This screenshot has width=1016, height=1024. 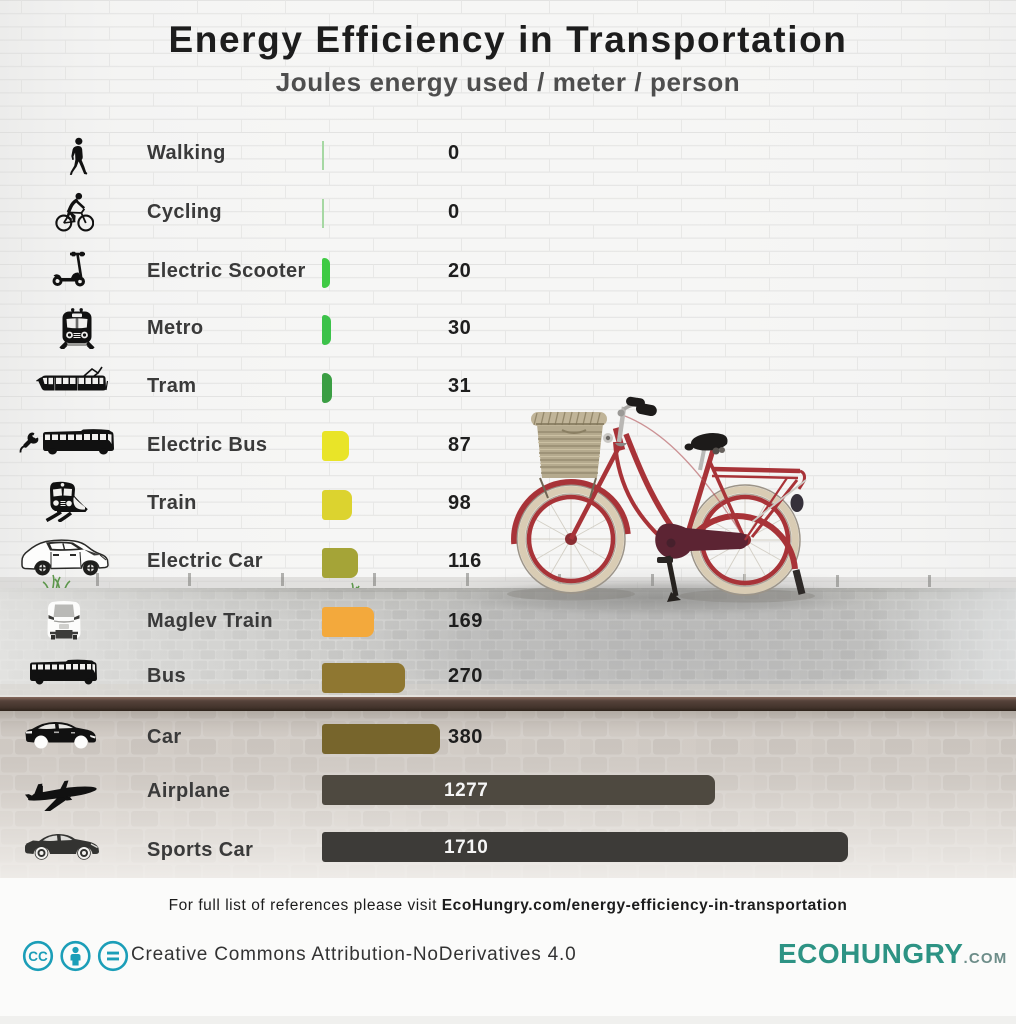 I want to click on svg-text: CC, so click(x=38, y=956).